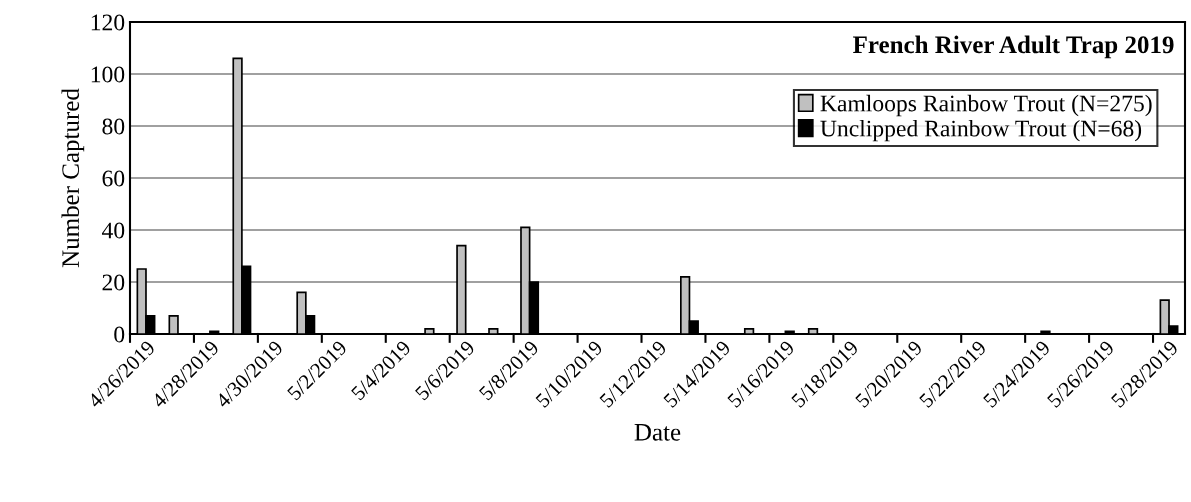 Image resolution: width=1191 pixels, height=502 pixels. What do you see at coordinates (113, 282) in the screenshot?
I see `y-tick-label: 20` at bounding box center [113, 282].